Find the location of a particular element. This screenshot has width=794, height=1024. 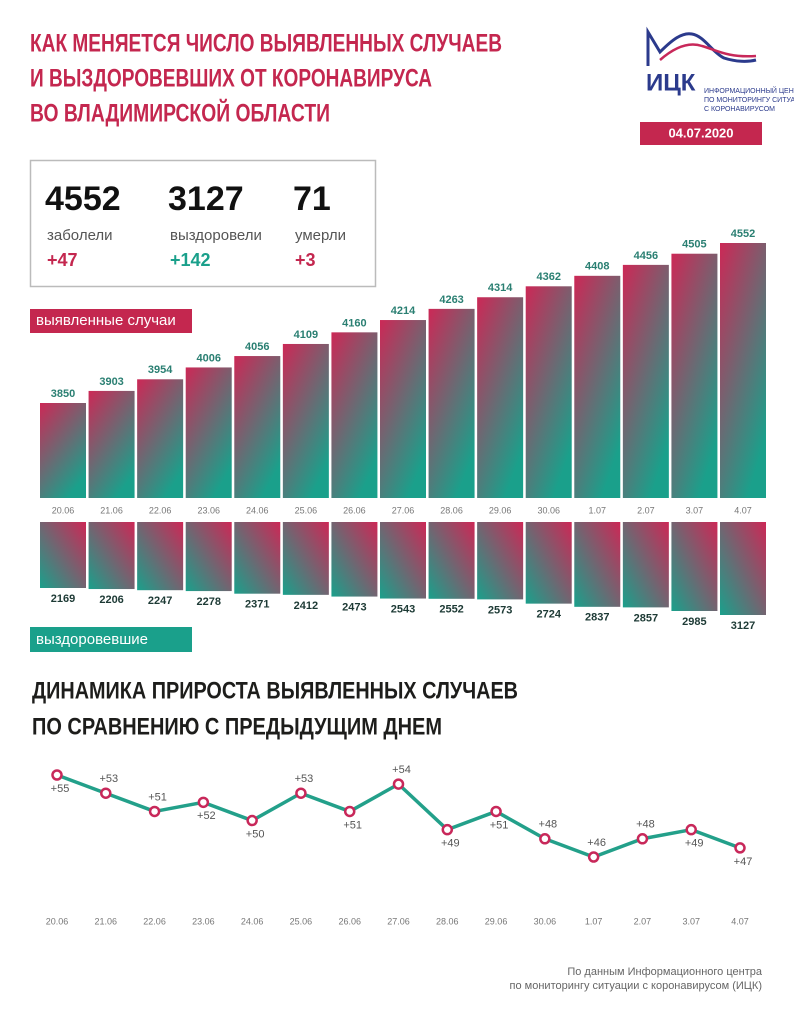

recovered-tag is located at coordinates (111, 639).